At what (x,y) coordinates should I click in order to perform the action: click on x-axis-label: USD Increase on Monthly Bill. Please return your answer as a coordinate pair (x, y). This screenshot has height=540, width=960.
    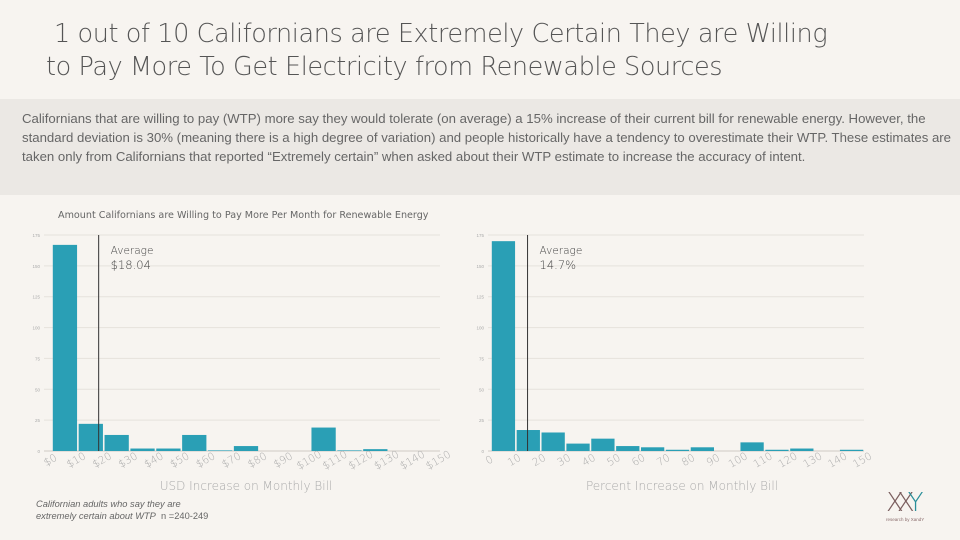
    Looking at the image, I should click on (246, 486).